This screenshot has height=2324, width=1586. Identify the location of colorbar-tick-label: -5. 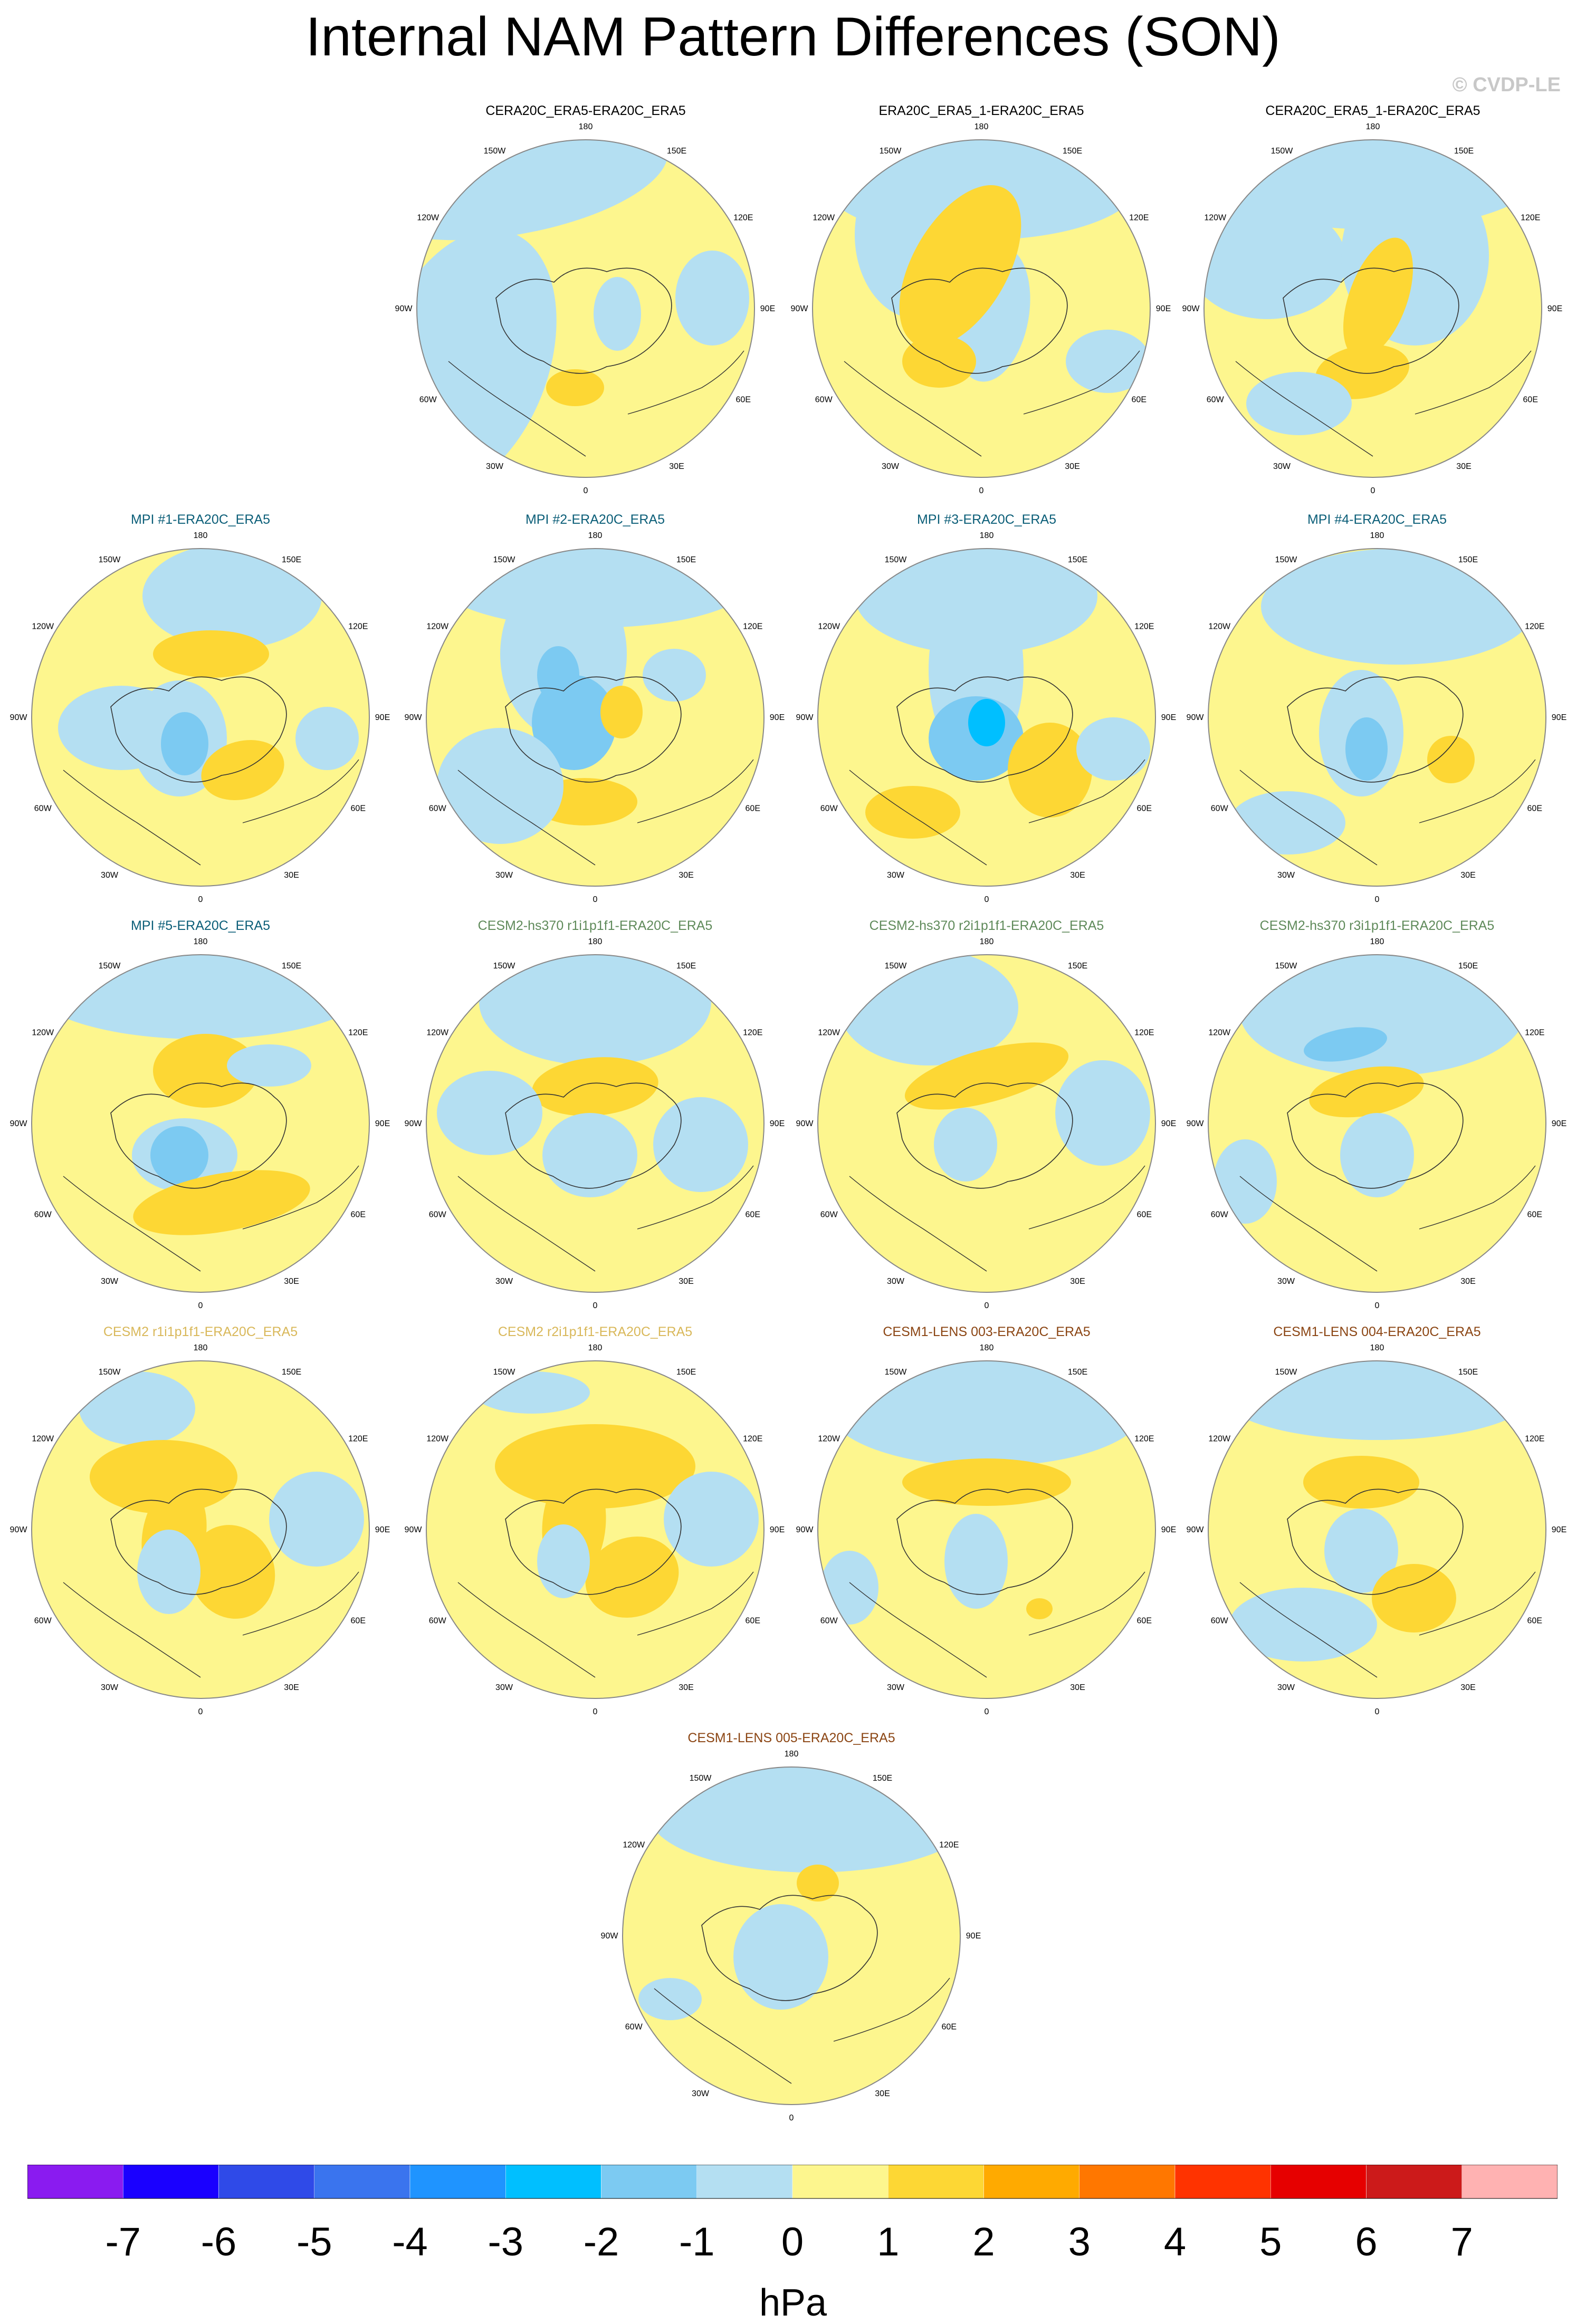
(314, 2242).